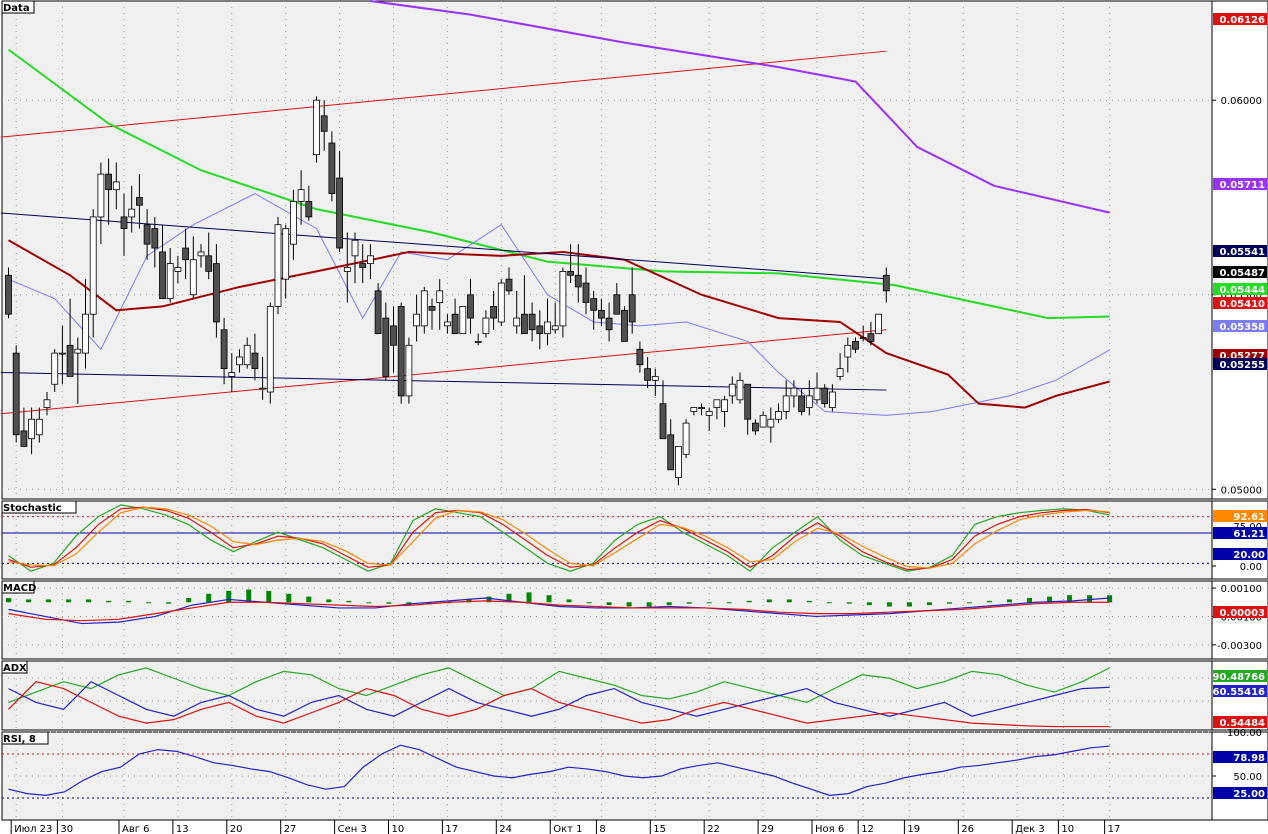 The height and width of the screenshot is (834, 1268). Describe the element at coordinates (1239, 620) in the screenshot. I see `axis-macd` at that location.